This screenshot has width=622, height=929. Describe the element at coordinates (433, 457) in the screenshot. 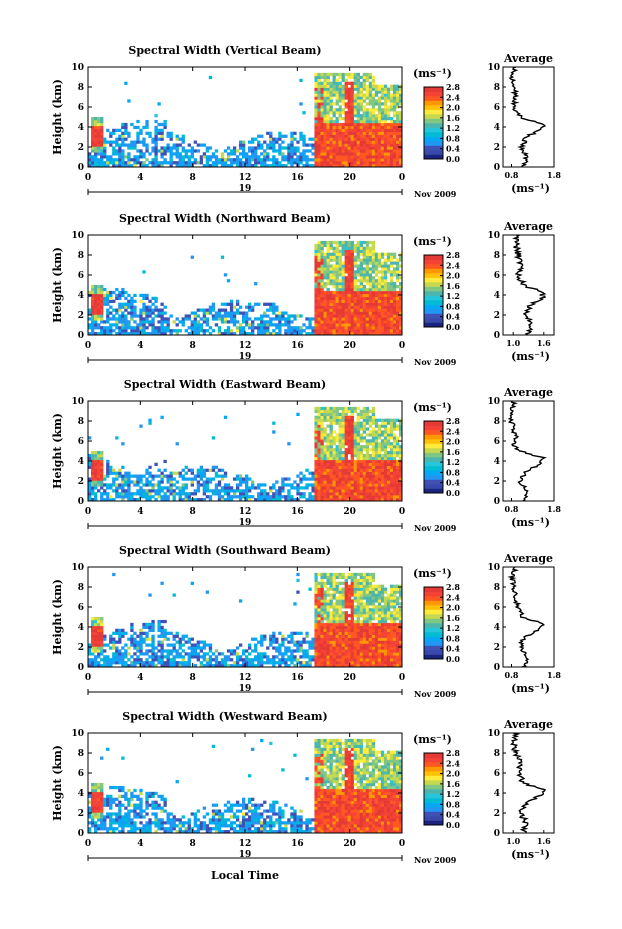

I see `colorbar-frame` at that location.